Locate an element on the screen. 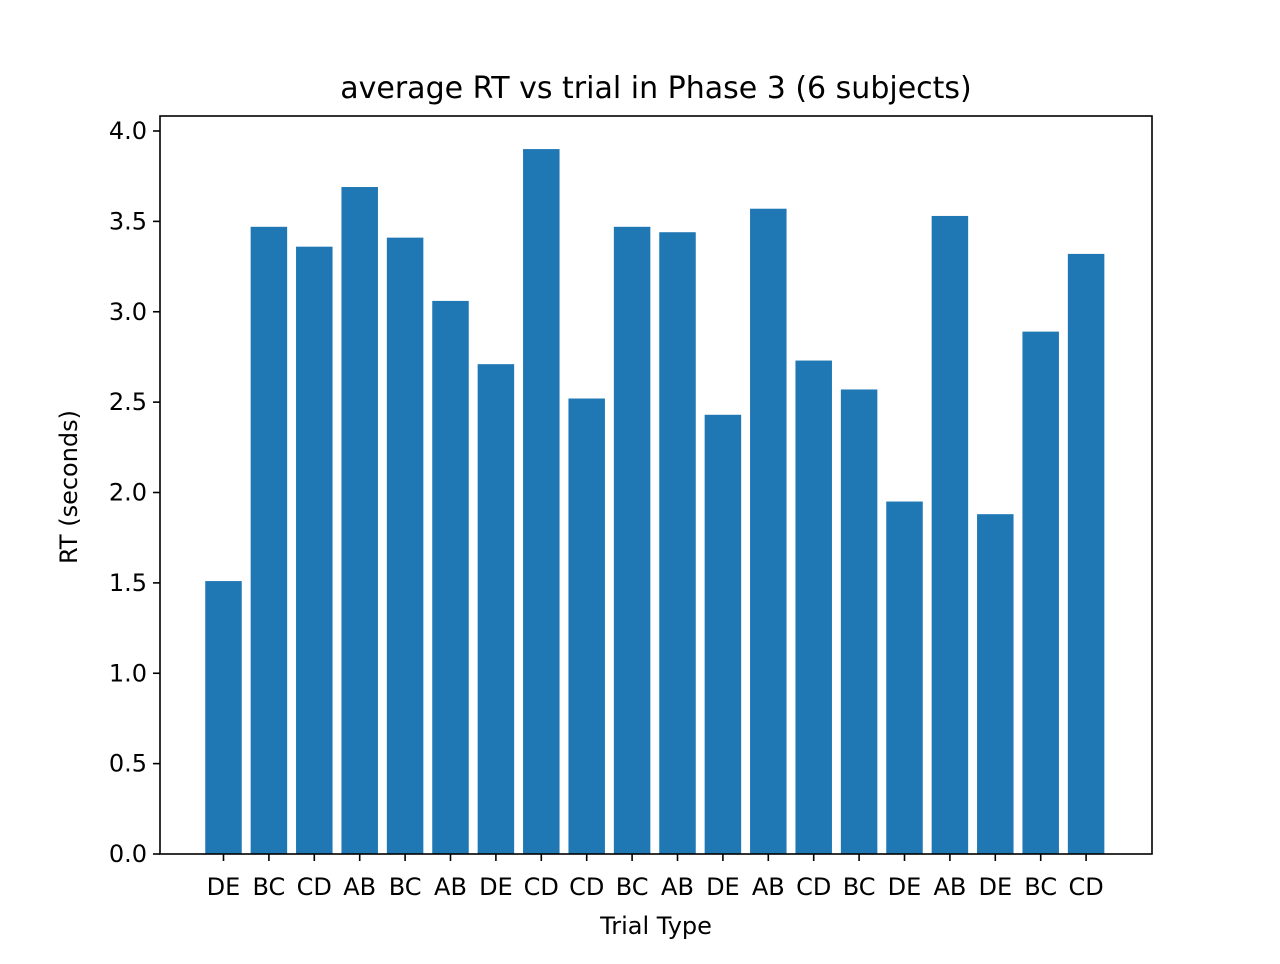  bar-18-de is located at coordinates (995, 684).